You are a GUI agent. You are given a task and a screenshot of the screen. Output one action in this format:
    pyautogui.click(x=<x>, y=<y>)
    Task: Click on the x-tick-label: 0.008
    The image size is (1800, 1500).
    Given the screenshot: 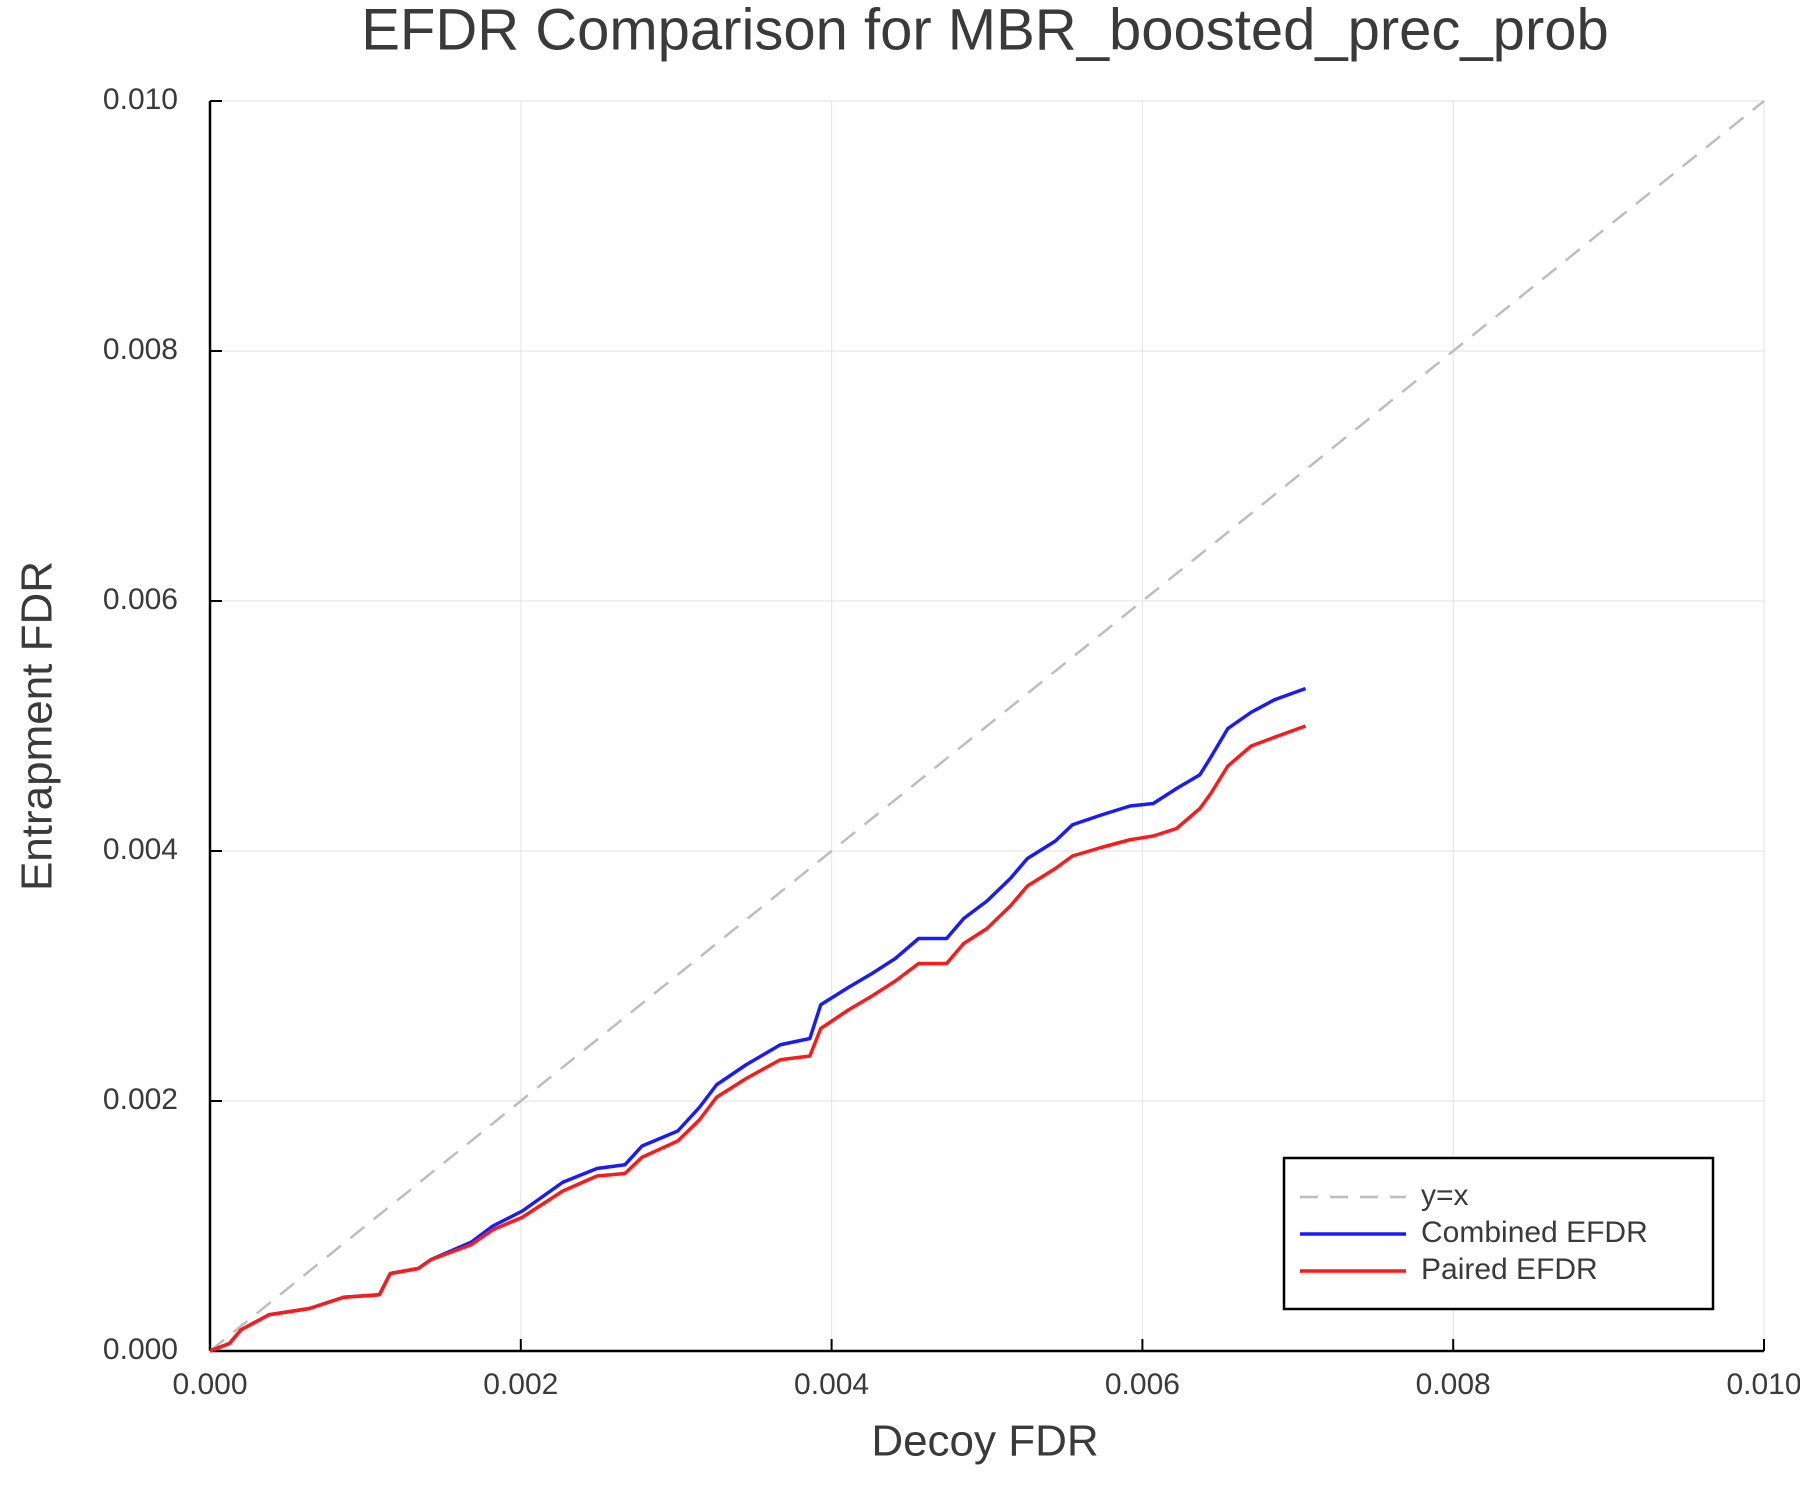 What is the action you would take?
    pyautogui.click(x=1453, y=1384)
    